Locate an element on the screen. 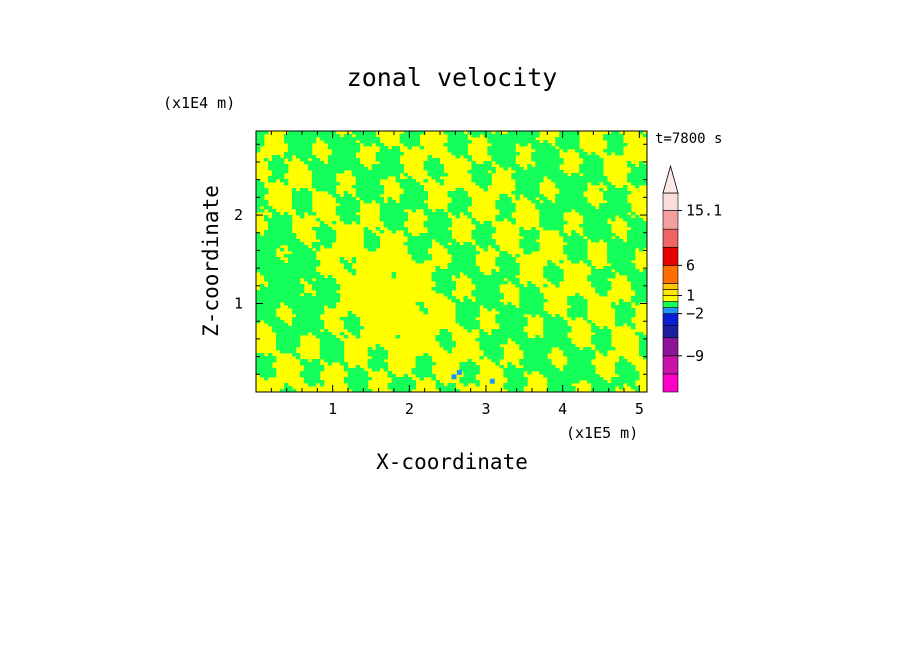 The height and width of the screenshot is (654, 904). colorbar-level is located at coordinates (670, 238).